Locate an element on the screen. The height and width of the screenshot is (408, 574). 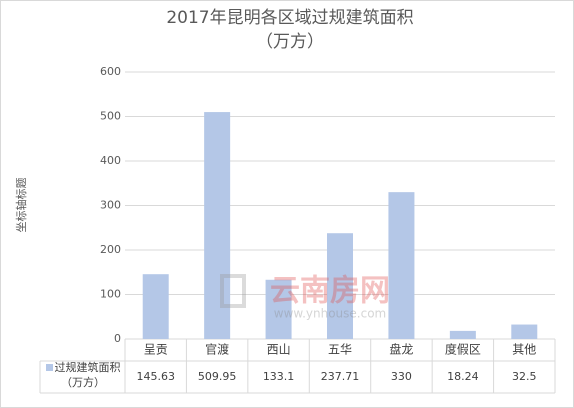
x-tick-label: 度假区 is located at coordinates (463, 349).